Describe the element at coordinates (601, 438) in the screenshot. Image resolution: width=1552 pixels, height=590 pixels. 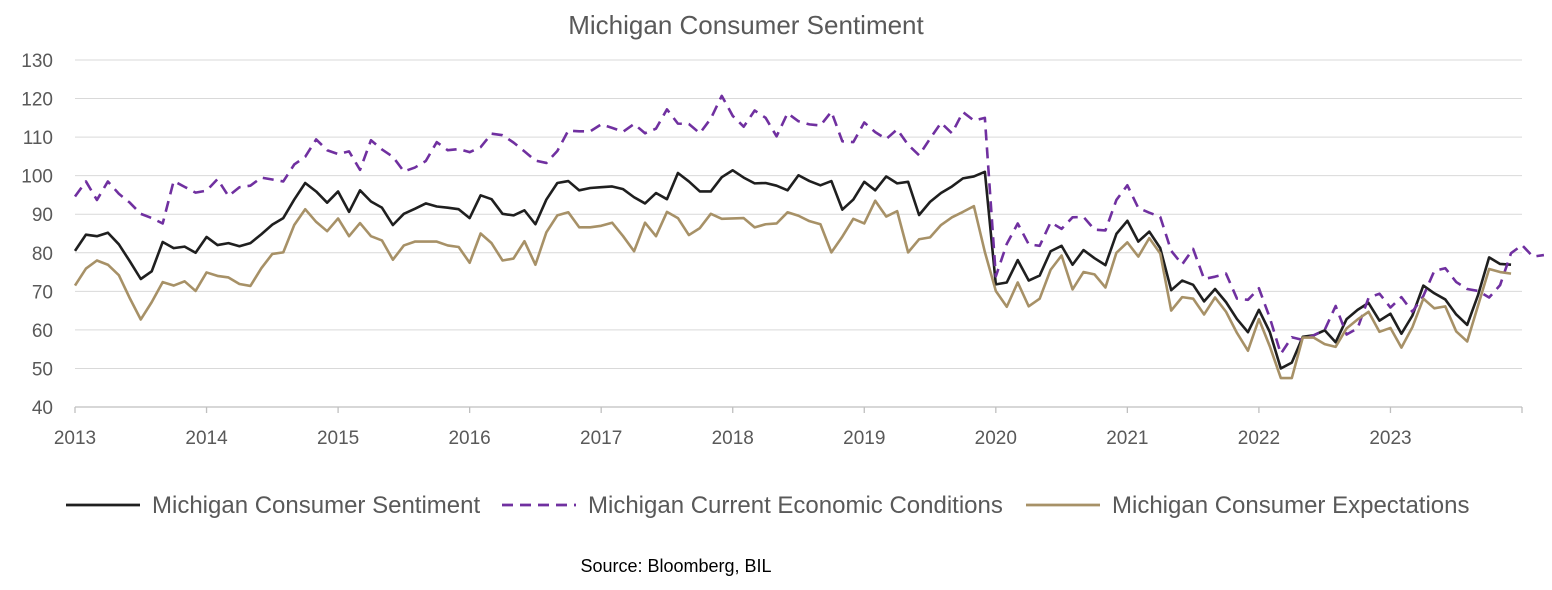
I see `x-tick-label: 2017` at that location.